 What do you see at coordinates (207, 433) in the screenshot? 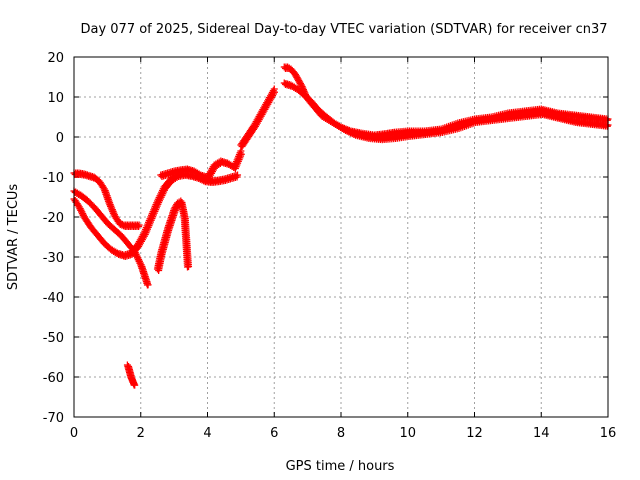
I see `x-tick-label: 4` at bounding box center [207, 433].